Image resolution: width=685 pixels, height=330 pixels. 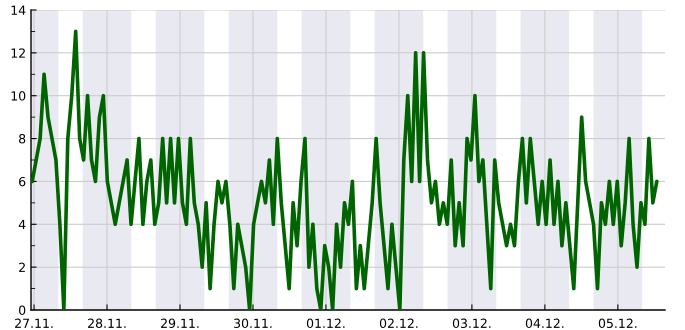 I want to click on y-tick-label: 0, so click(x=22, y=310).